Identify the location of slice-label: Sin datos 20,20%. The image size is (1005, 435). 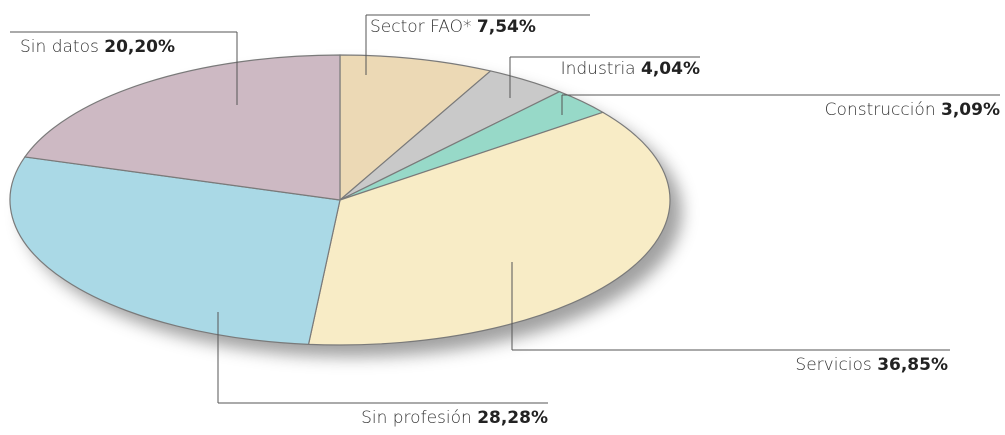
(97, 47).